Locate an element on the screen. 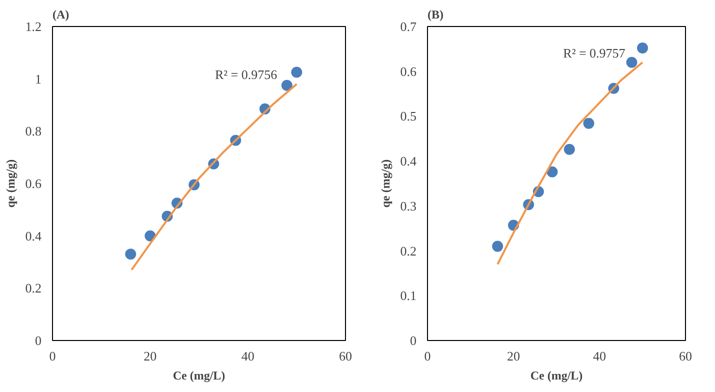 This screenshot has height=392, width=715. chart-title: (B) is located at coordinates (436, 15).